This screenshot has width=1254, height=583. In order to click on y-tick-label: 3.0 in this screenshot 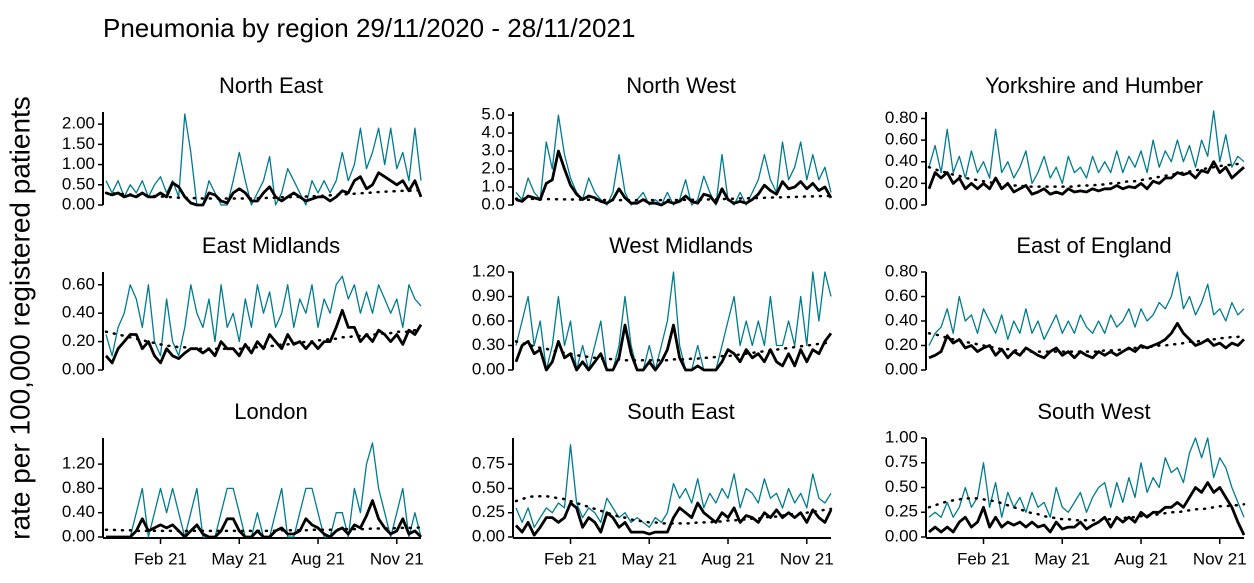, I will do `click(493, 150)`.